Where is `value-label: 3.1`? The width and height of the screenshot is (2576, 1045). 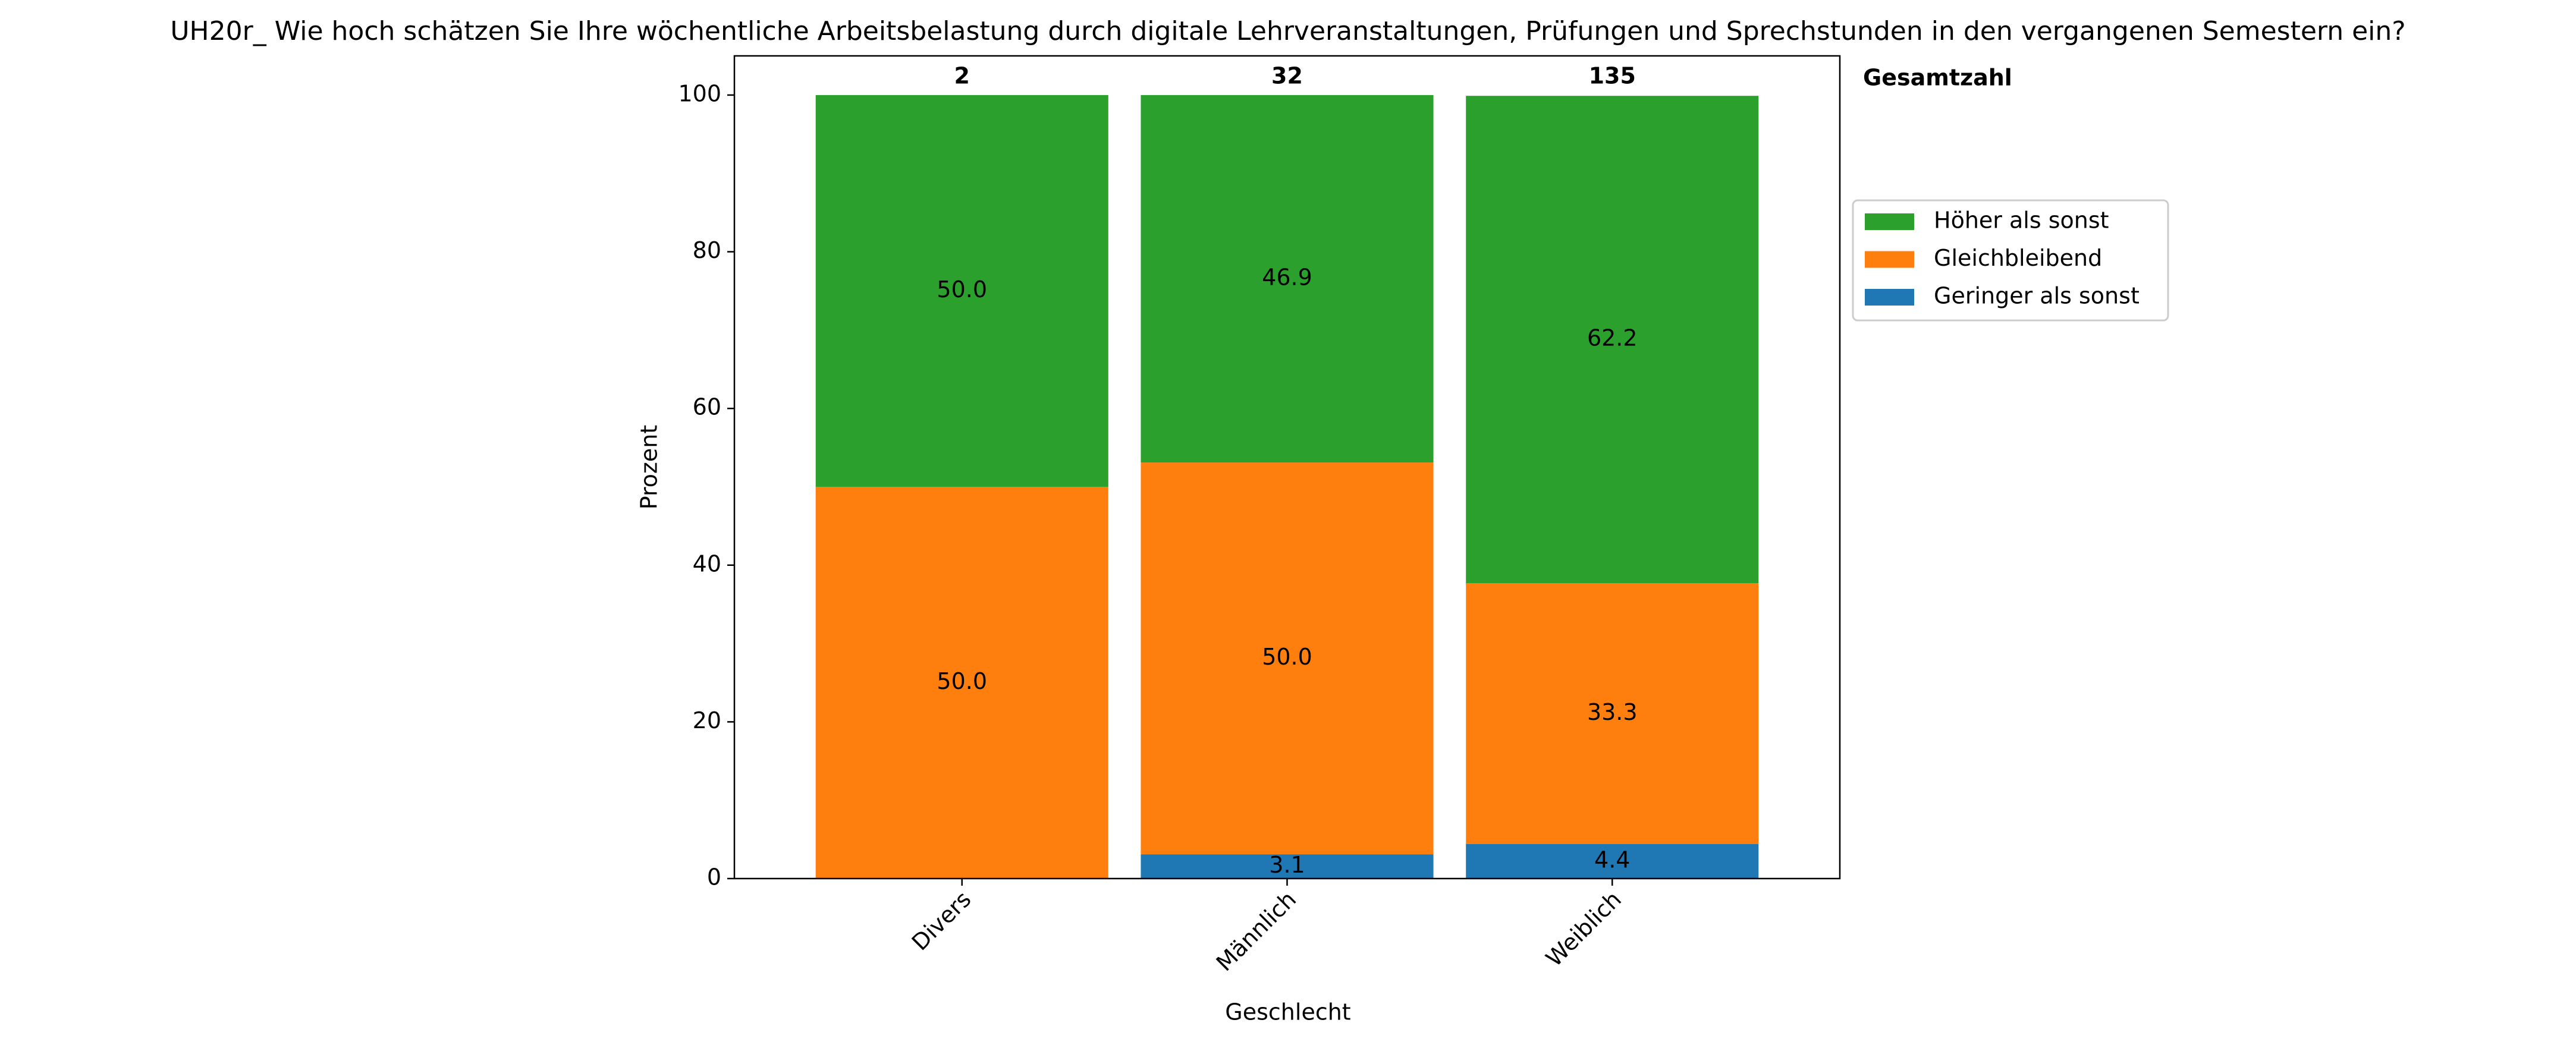
value-label: 3.1 is located at coordinates (1287, 865).